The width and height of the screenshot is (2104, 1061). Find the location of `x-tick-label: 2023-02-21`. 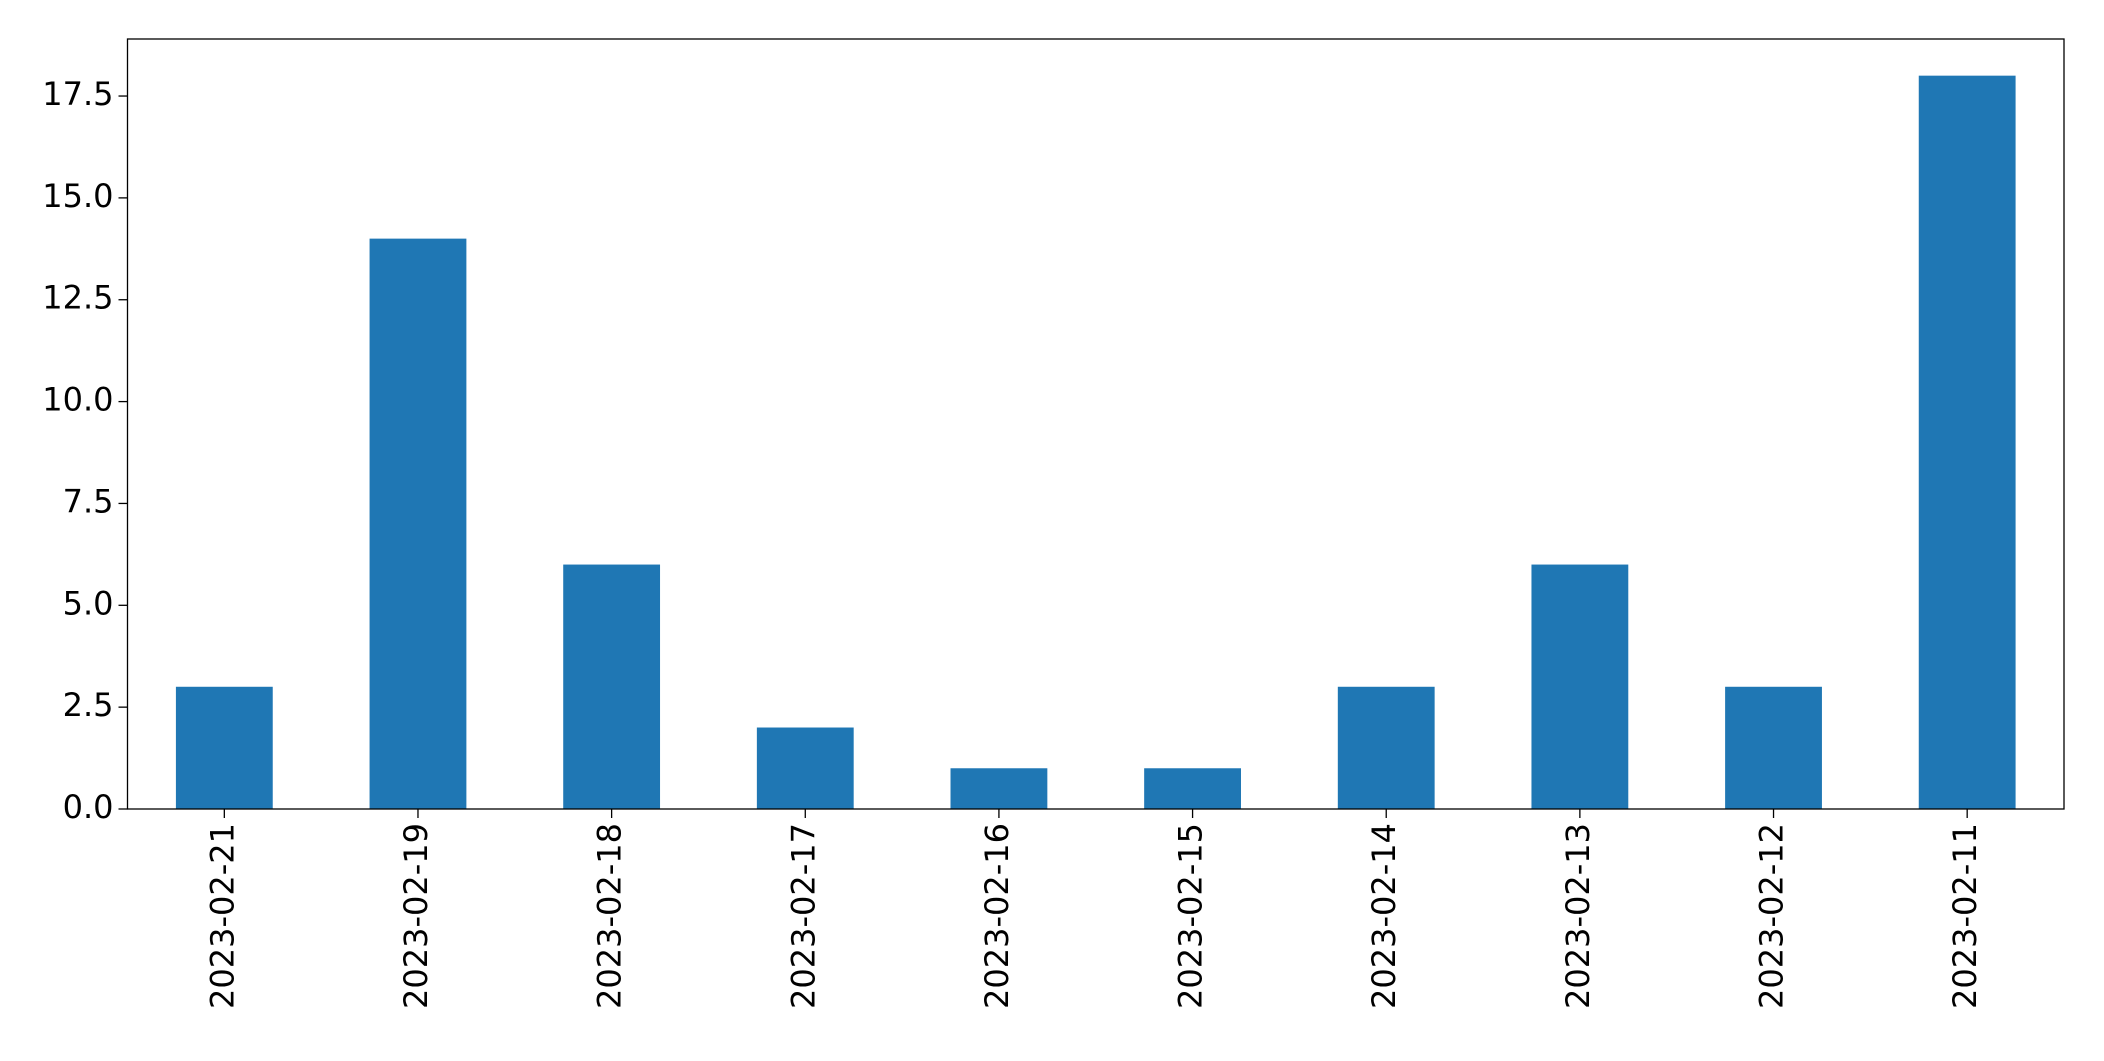

x-tick-label: 2023-02-21 is located at coordinates (222, 916).